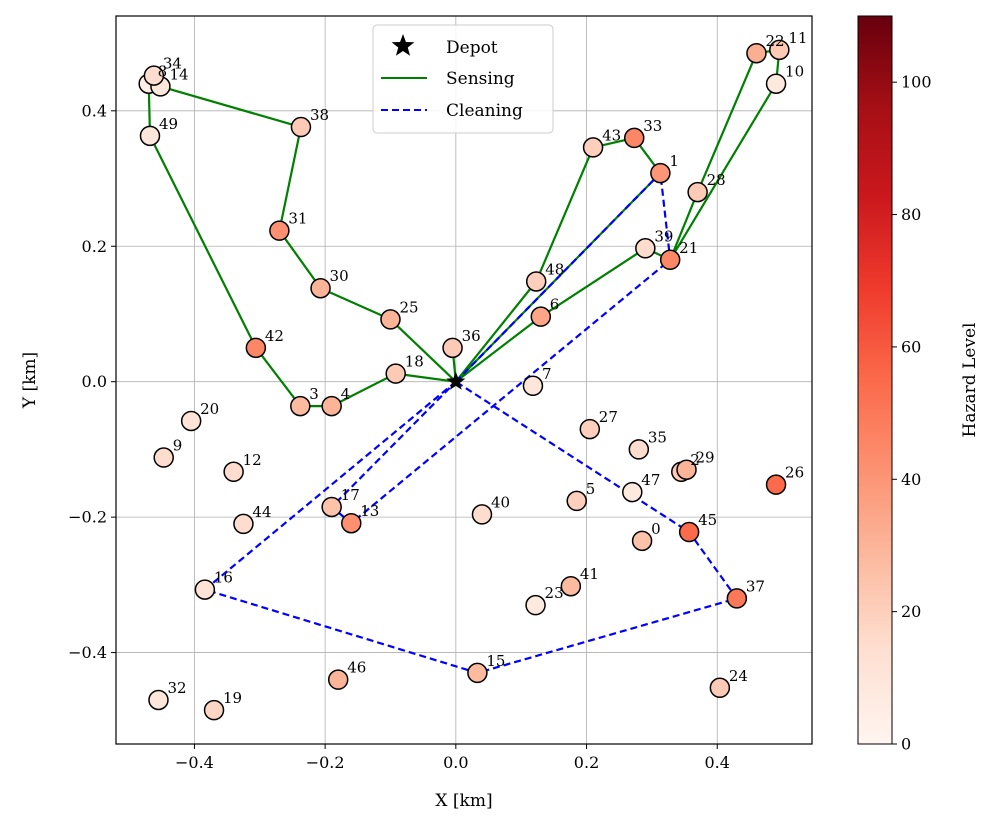 The height and width of the screenshot is (829, 998). I want to click on colorbar-ticks: 0 20 40 60 80 100, so click(912, 413).